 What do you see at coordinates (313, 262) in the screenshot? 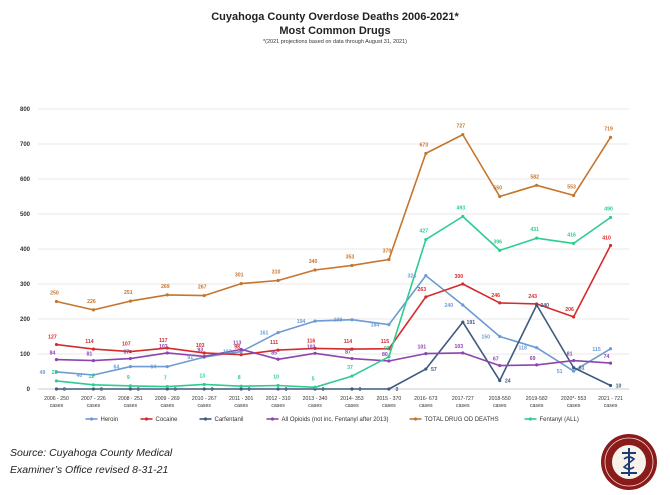
I see `data-label: 340` at bounding box center [313, 262].